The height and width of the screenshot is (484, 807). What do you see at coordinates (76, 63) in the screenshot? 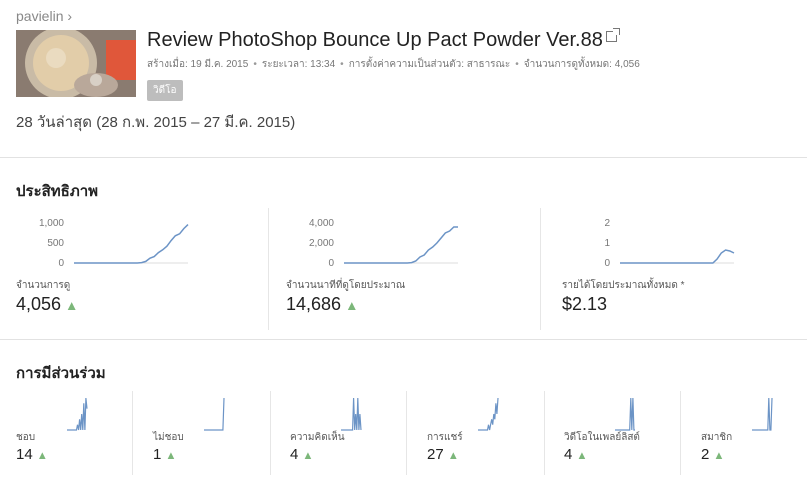
I see `video-thumbnail` at bounding box center [76, 63].